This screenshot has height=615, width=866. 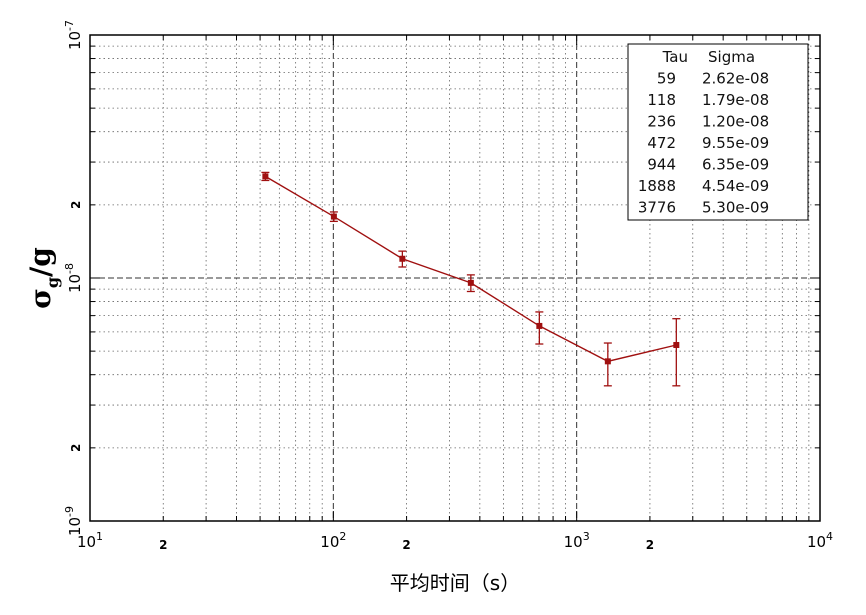 What do you see at coordinates (820, 540) in the screenshot?
I see `x-tick-label: 10⁴` at bounding box center [820, 540].